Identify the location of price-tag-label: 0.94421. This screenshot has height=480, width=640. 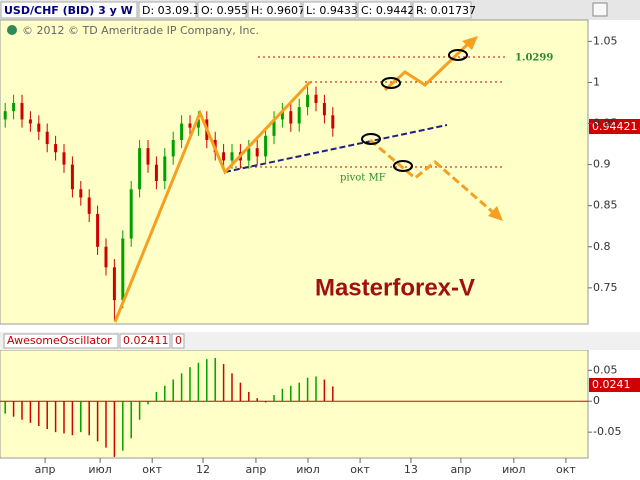
(615, 126).